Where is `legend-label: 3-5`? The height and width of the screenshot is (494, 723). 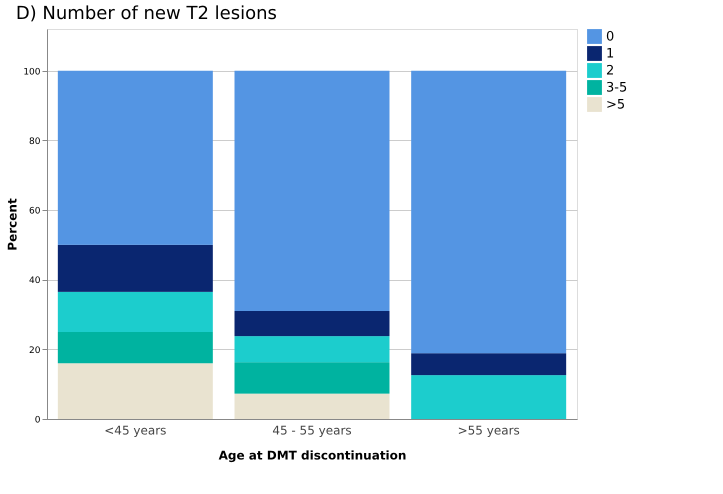 legend-label: 3-5 is located at coordinates (617, 88).